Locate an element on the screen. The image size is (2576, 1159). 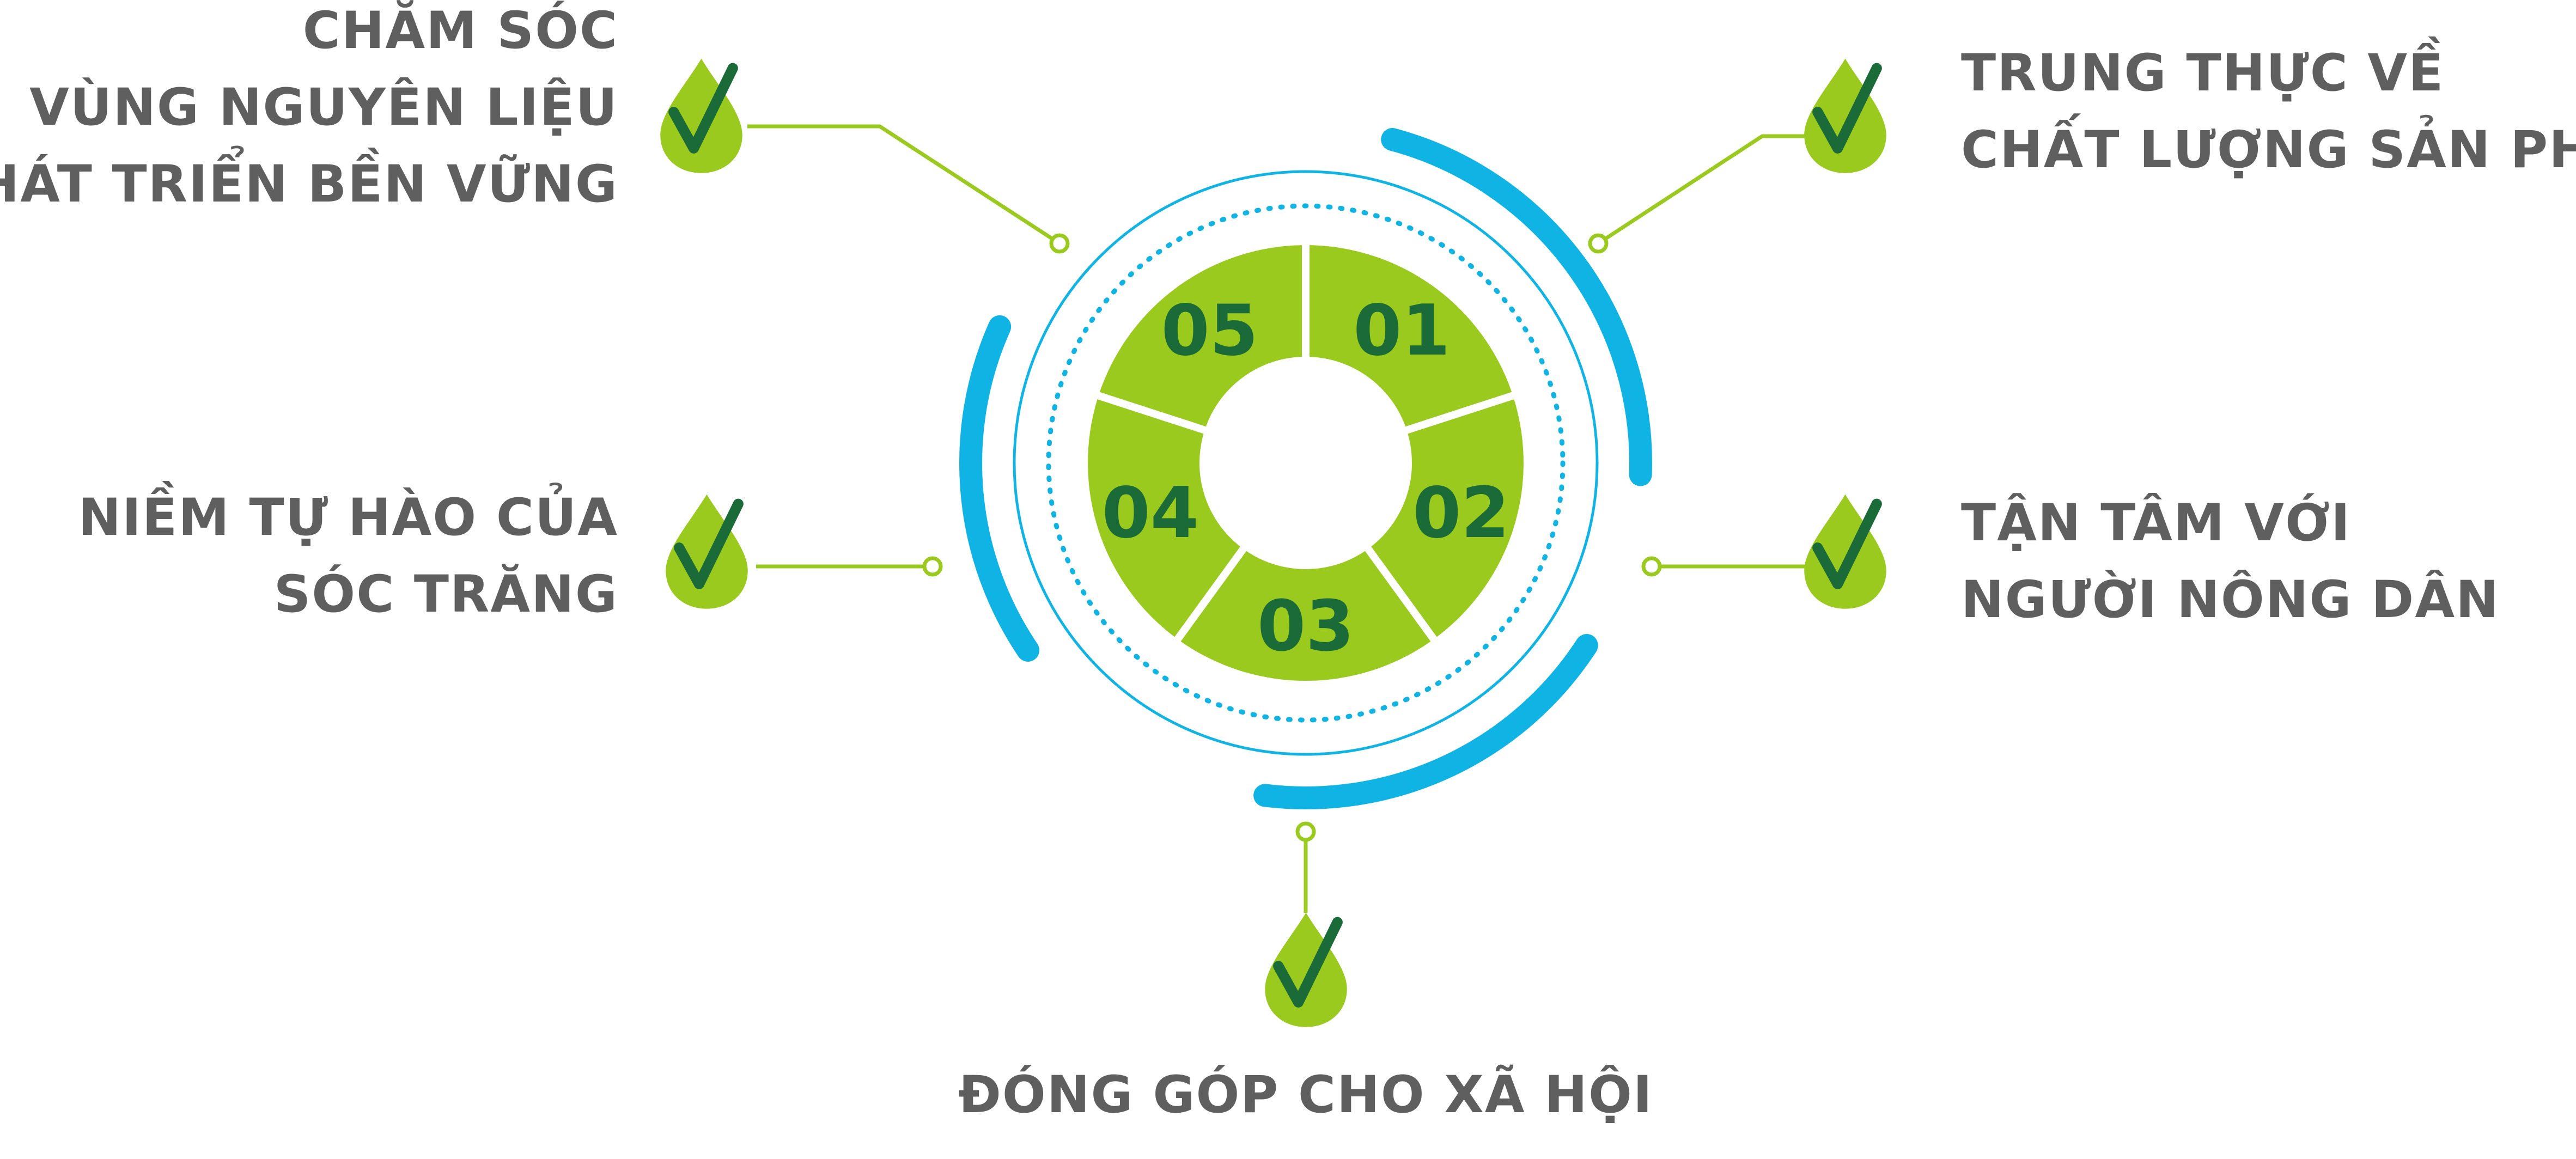
label-top-left-line-2: VÙNG NGUYÊN LIỆU is located at coordinates (324, 107).